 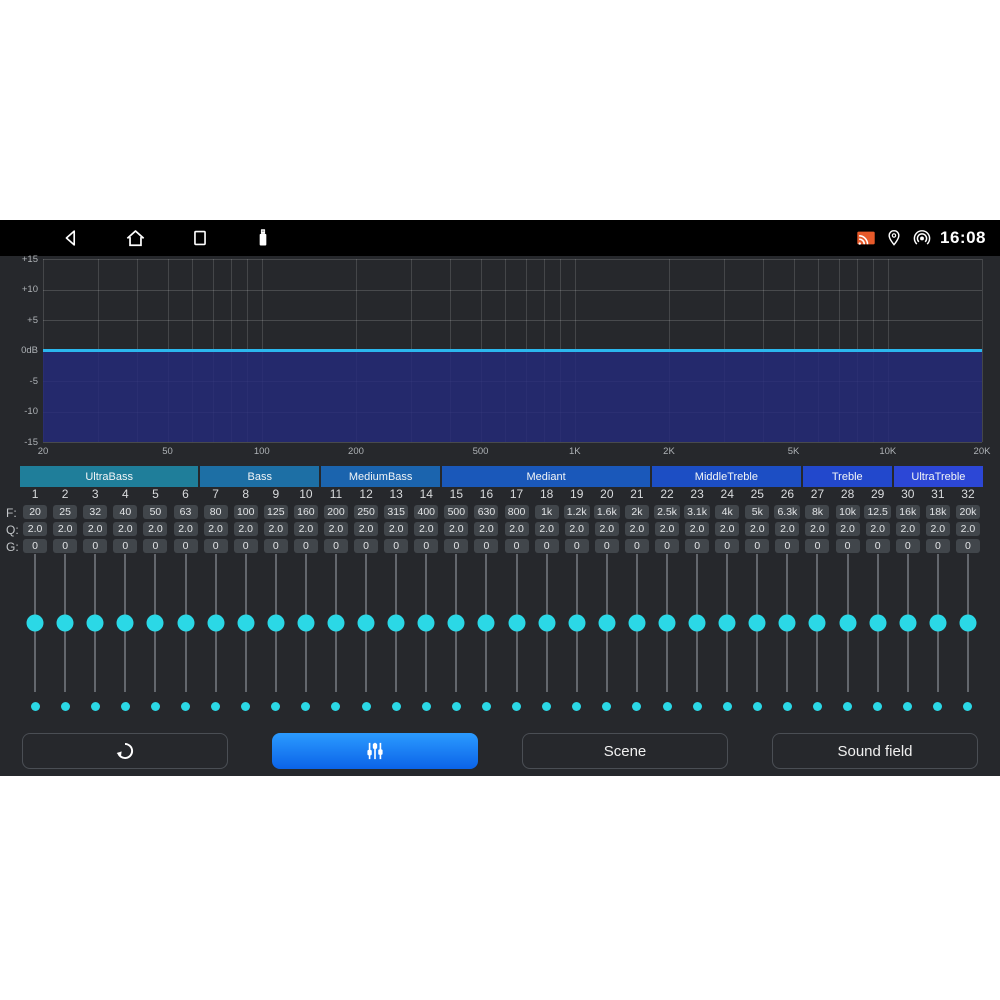 What do you see at coordinates (817, 512) in the screenshot?
I see `f-value-chip: 8k` at bounding box center [817, 512].